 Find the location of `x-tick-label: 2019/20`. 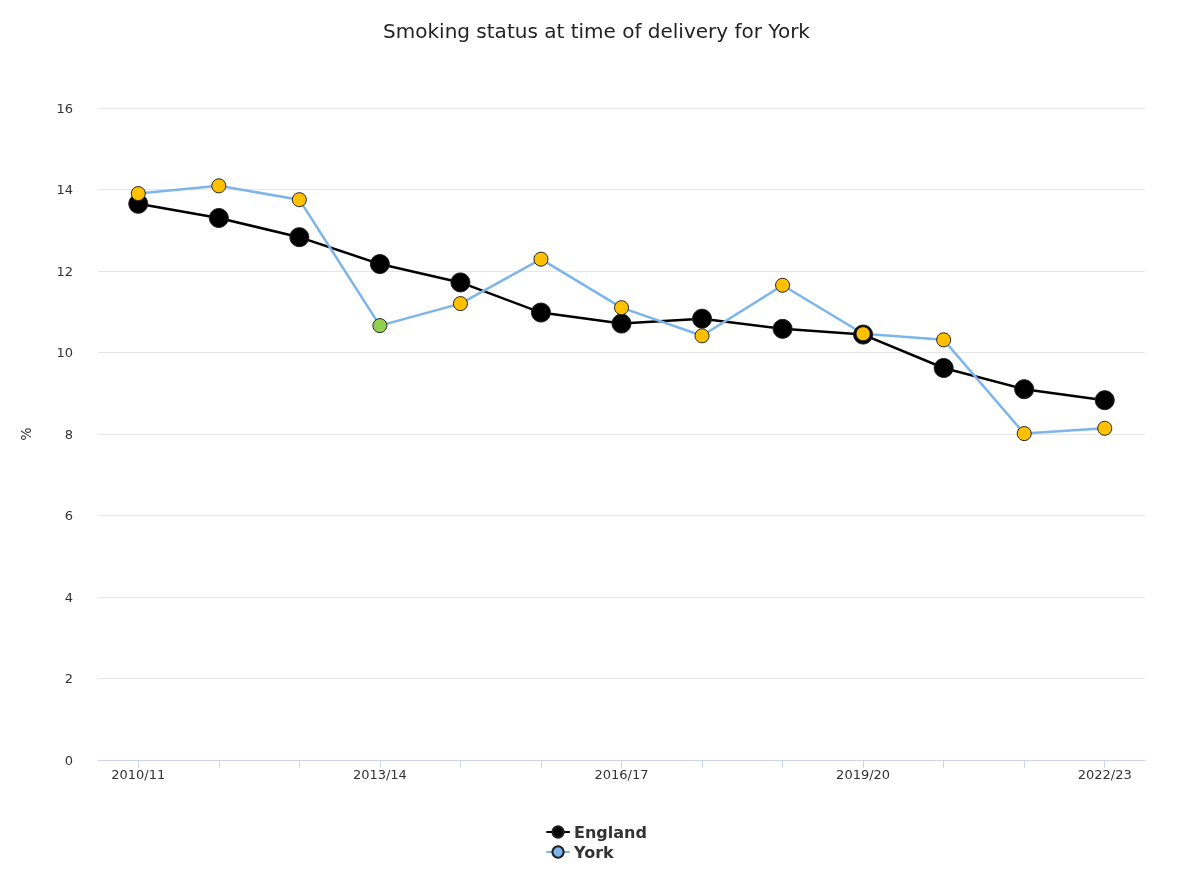

x-tick-label: 2019/20 is located at coordinates (863, 774).